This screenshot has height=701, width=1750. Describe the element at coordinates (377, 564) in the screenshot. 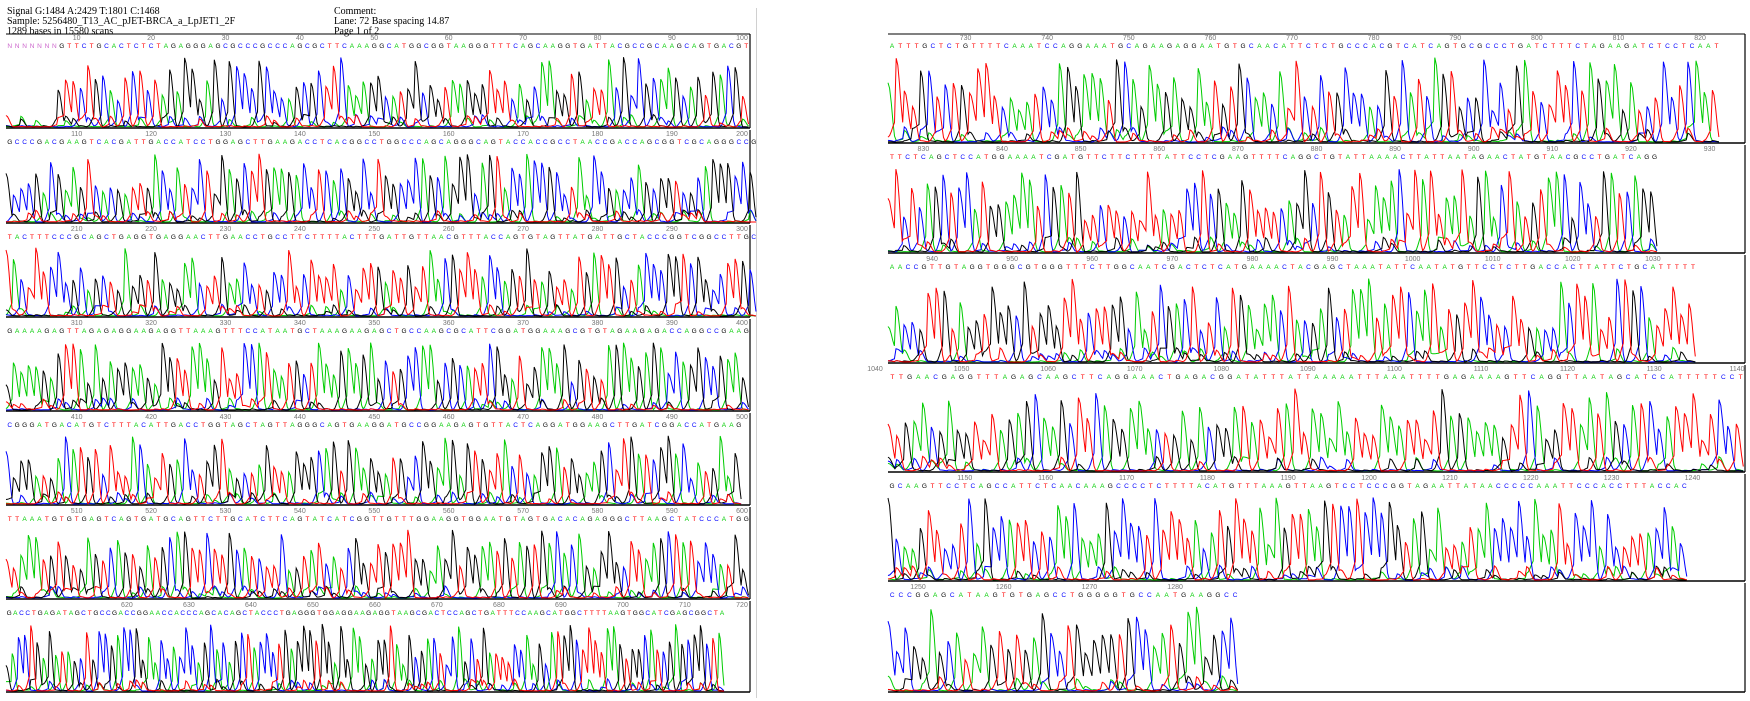

I see `trace-T` at that location.